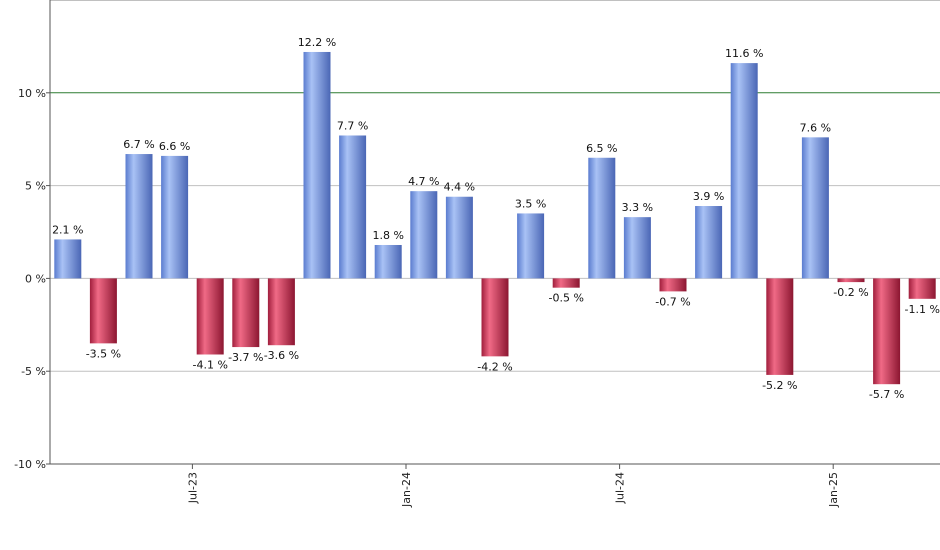 The image size is (940, 550). I want to click on data-label: 2.1 %, so click(67, 229).